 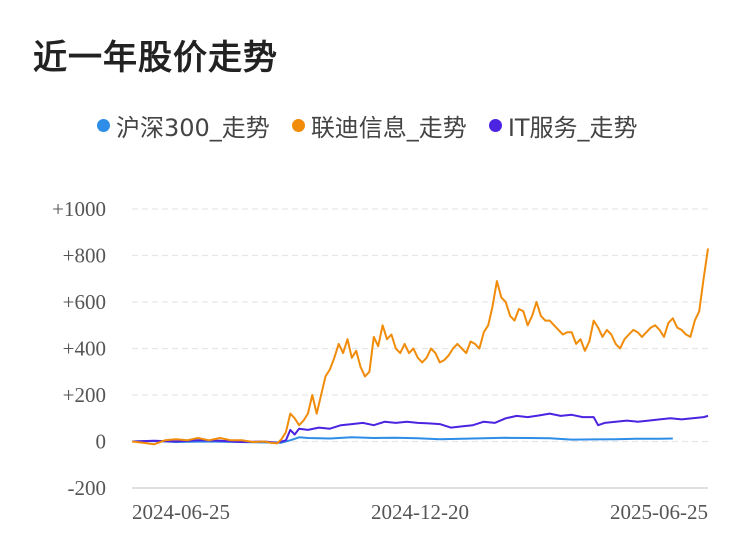 I want to click on x-tick-label: 2024-12-20, so click(x=420, y=512).